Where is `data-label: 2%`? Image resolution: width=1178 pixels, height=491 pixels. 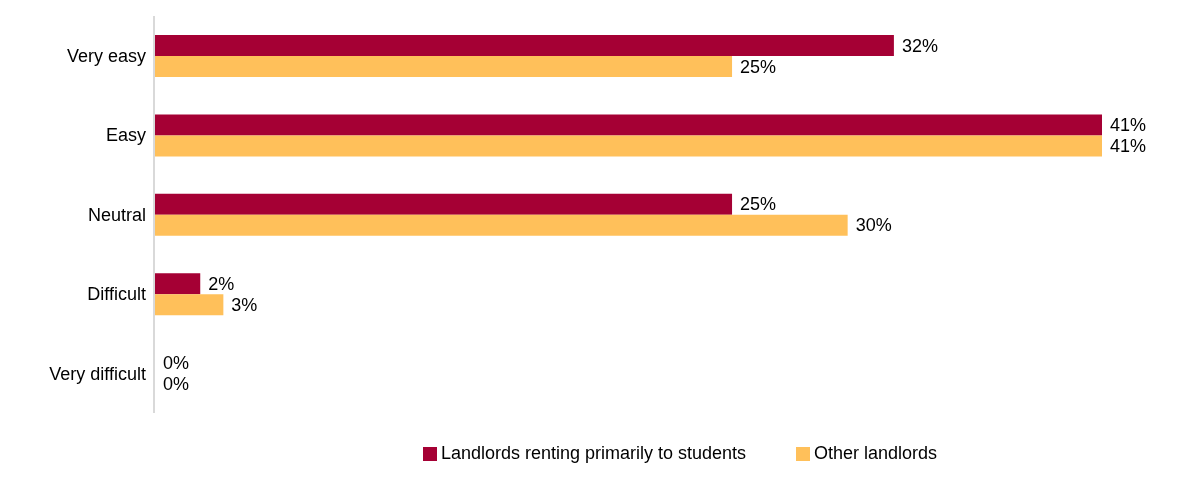 data-label: 2% is located at coordinates (221, 283).